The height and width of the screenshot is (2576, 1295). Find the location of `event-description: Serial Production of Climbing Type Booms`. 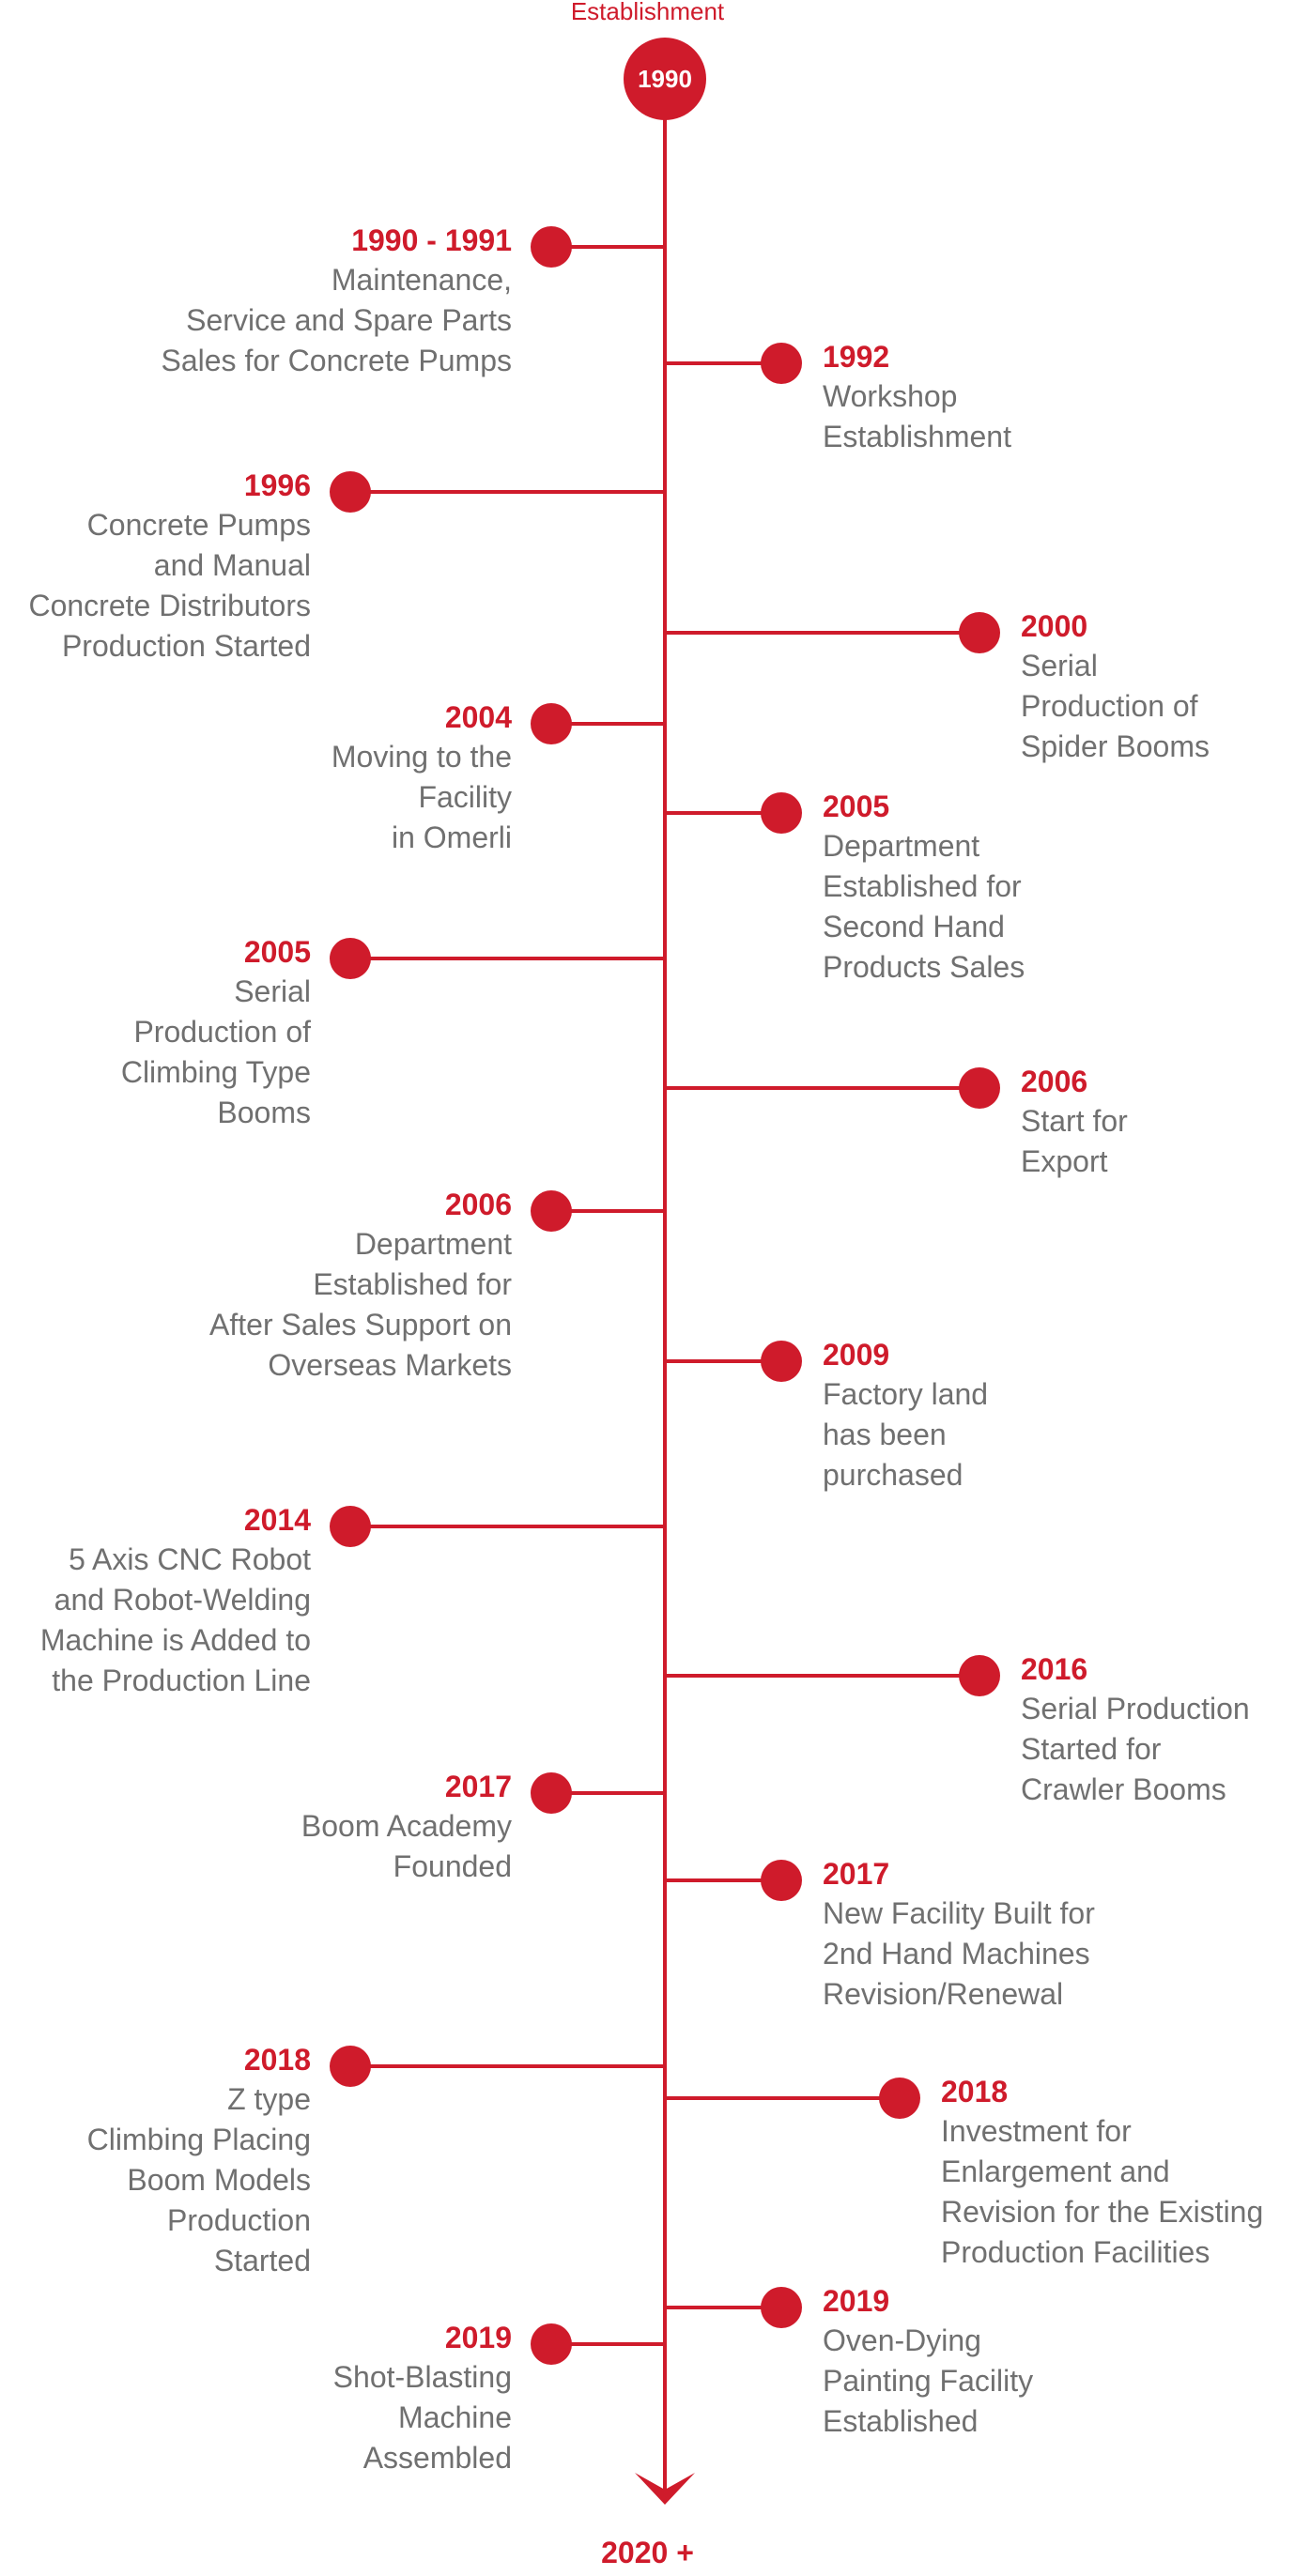

event-description: Serial Production of Climbing Type Booms is located at coordinates (215, 1051).